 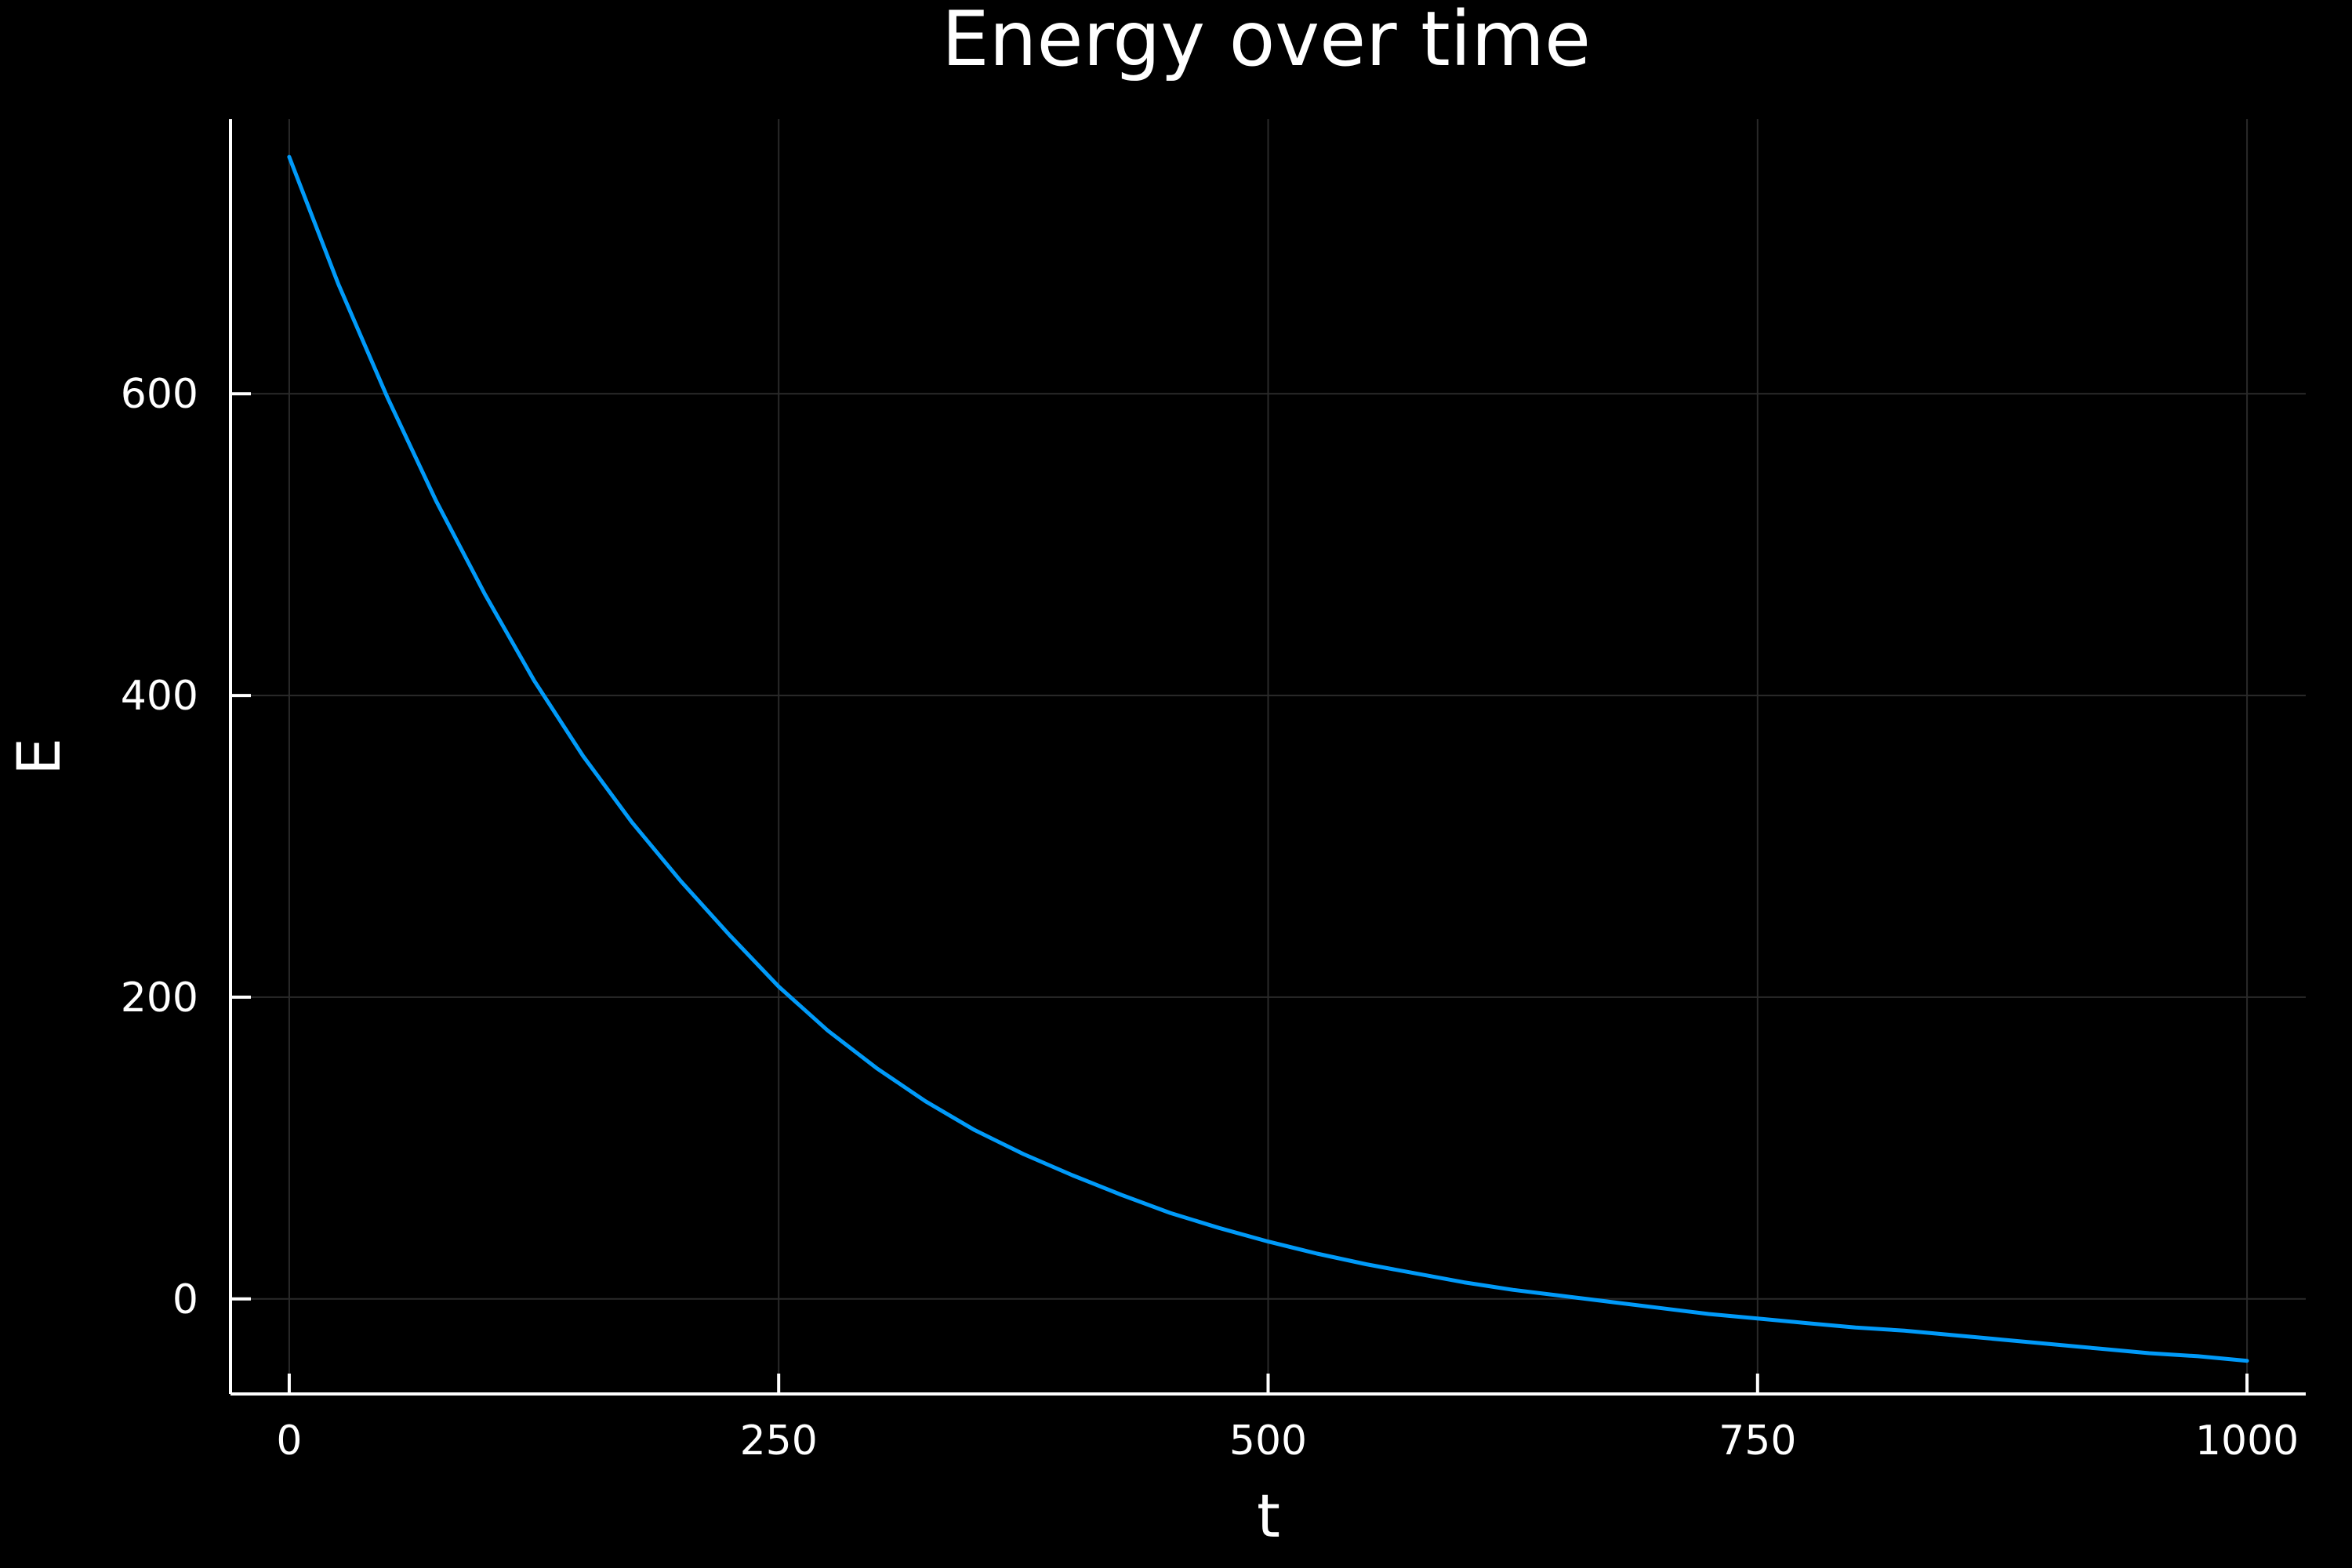 I want to click on x-tick-label-4: 1000, so click(x=2247, y=1441).